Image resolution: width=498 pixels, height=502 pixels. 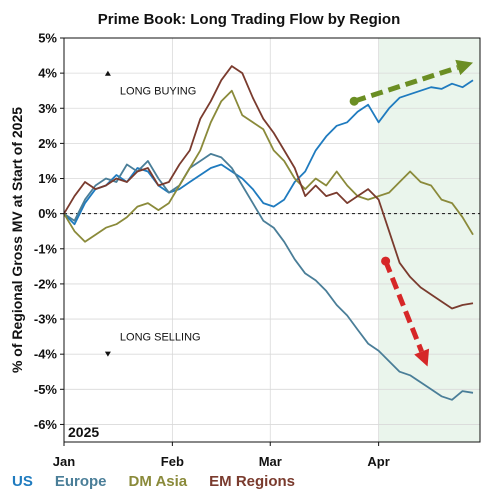 I want to click on y-tick-label: -3%, so click(x=46, y=319).